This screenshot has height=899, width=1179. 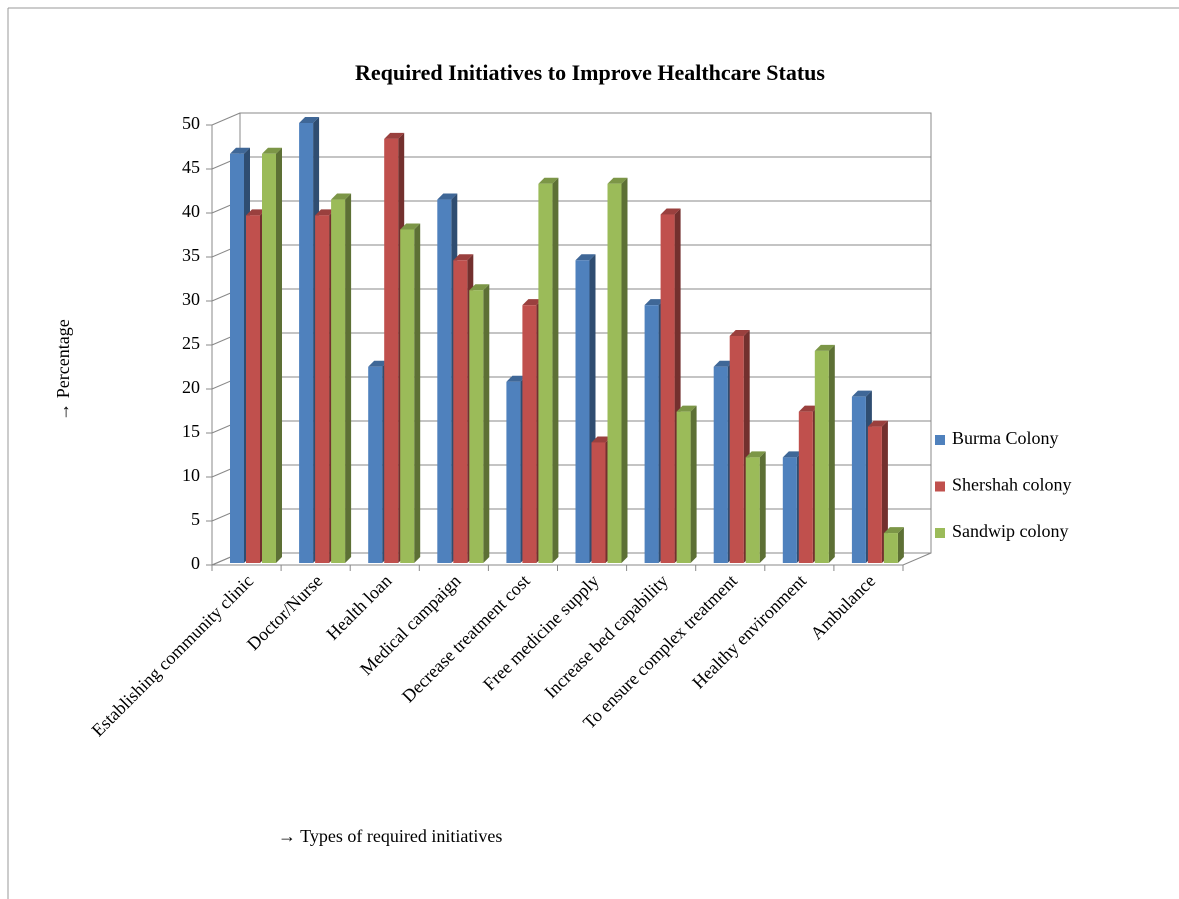 I want to click on x-tick-label: Ambulance, so click(x=842, y=607).